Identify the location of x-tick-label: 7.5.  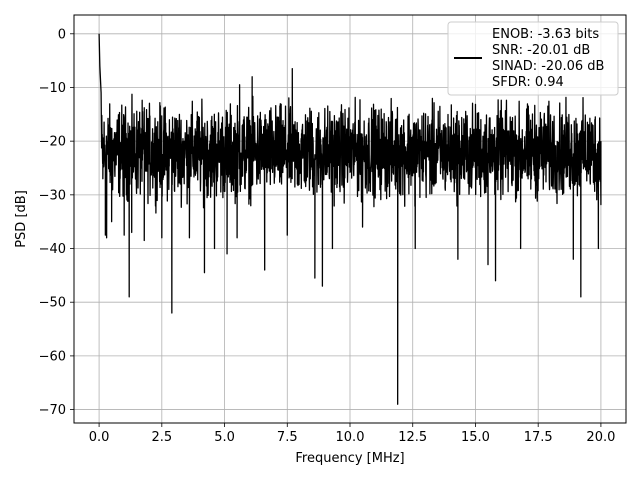
(287, 437).